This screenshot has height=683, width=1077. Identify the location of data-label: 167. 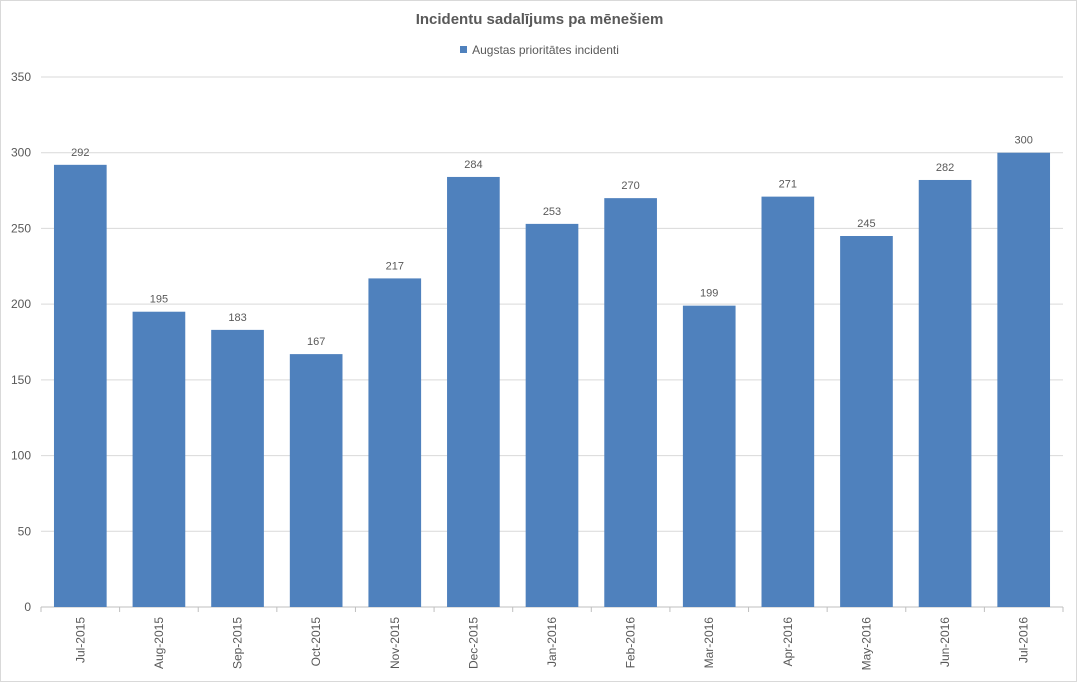
(316, 342).